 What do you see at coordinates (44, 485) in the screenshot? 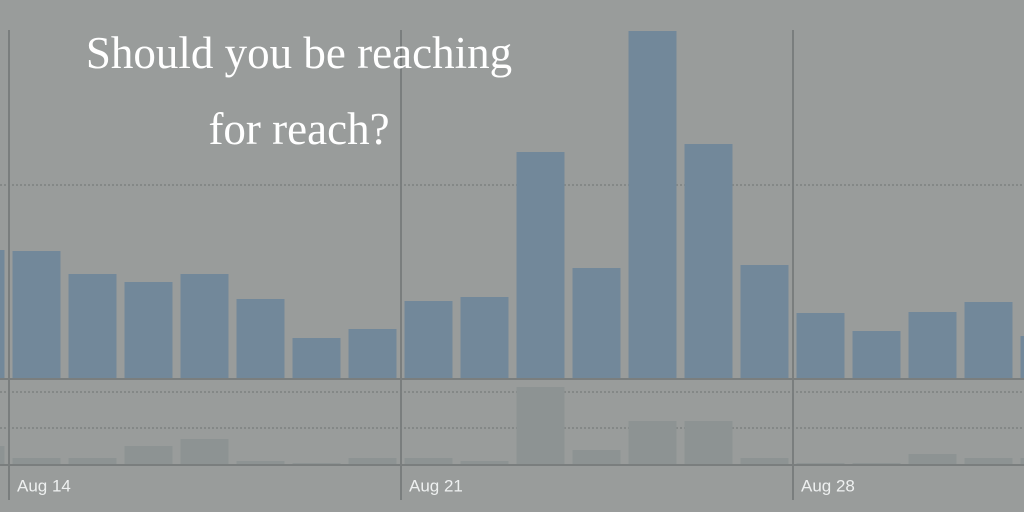
I see `x-tick-label: Aug 14` at bounding box center [44, 485].